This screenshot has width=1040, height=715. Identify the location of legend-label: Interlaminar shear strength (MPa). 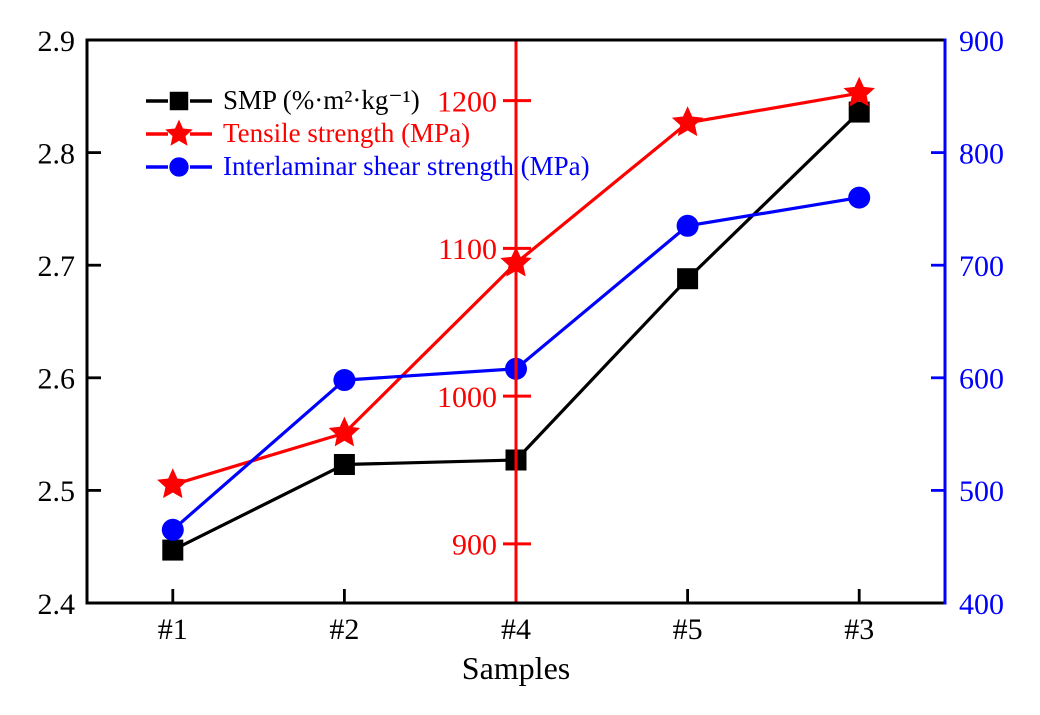
(406, 166).